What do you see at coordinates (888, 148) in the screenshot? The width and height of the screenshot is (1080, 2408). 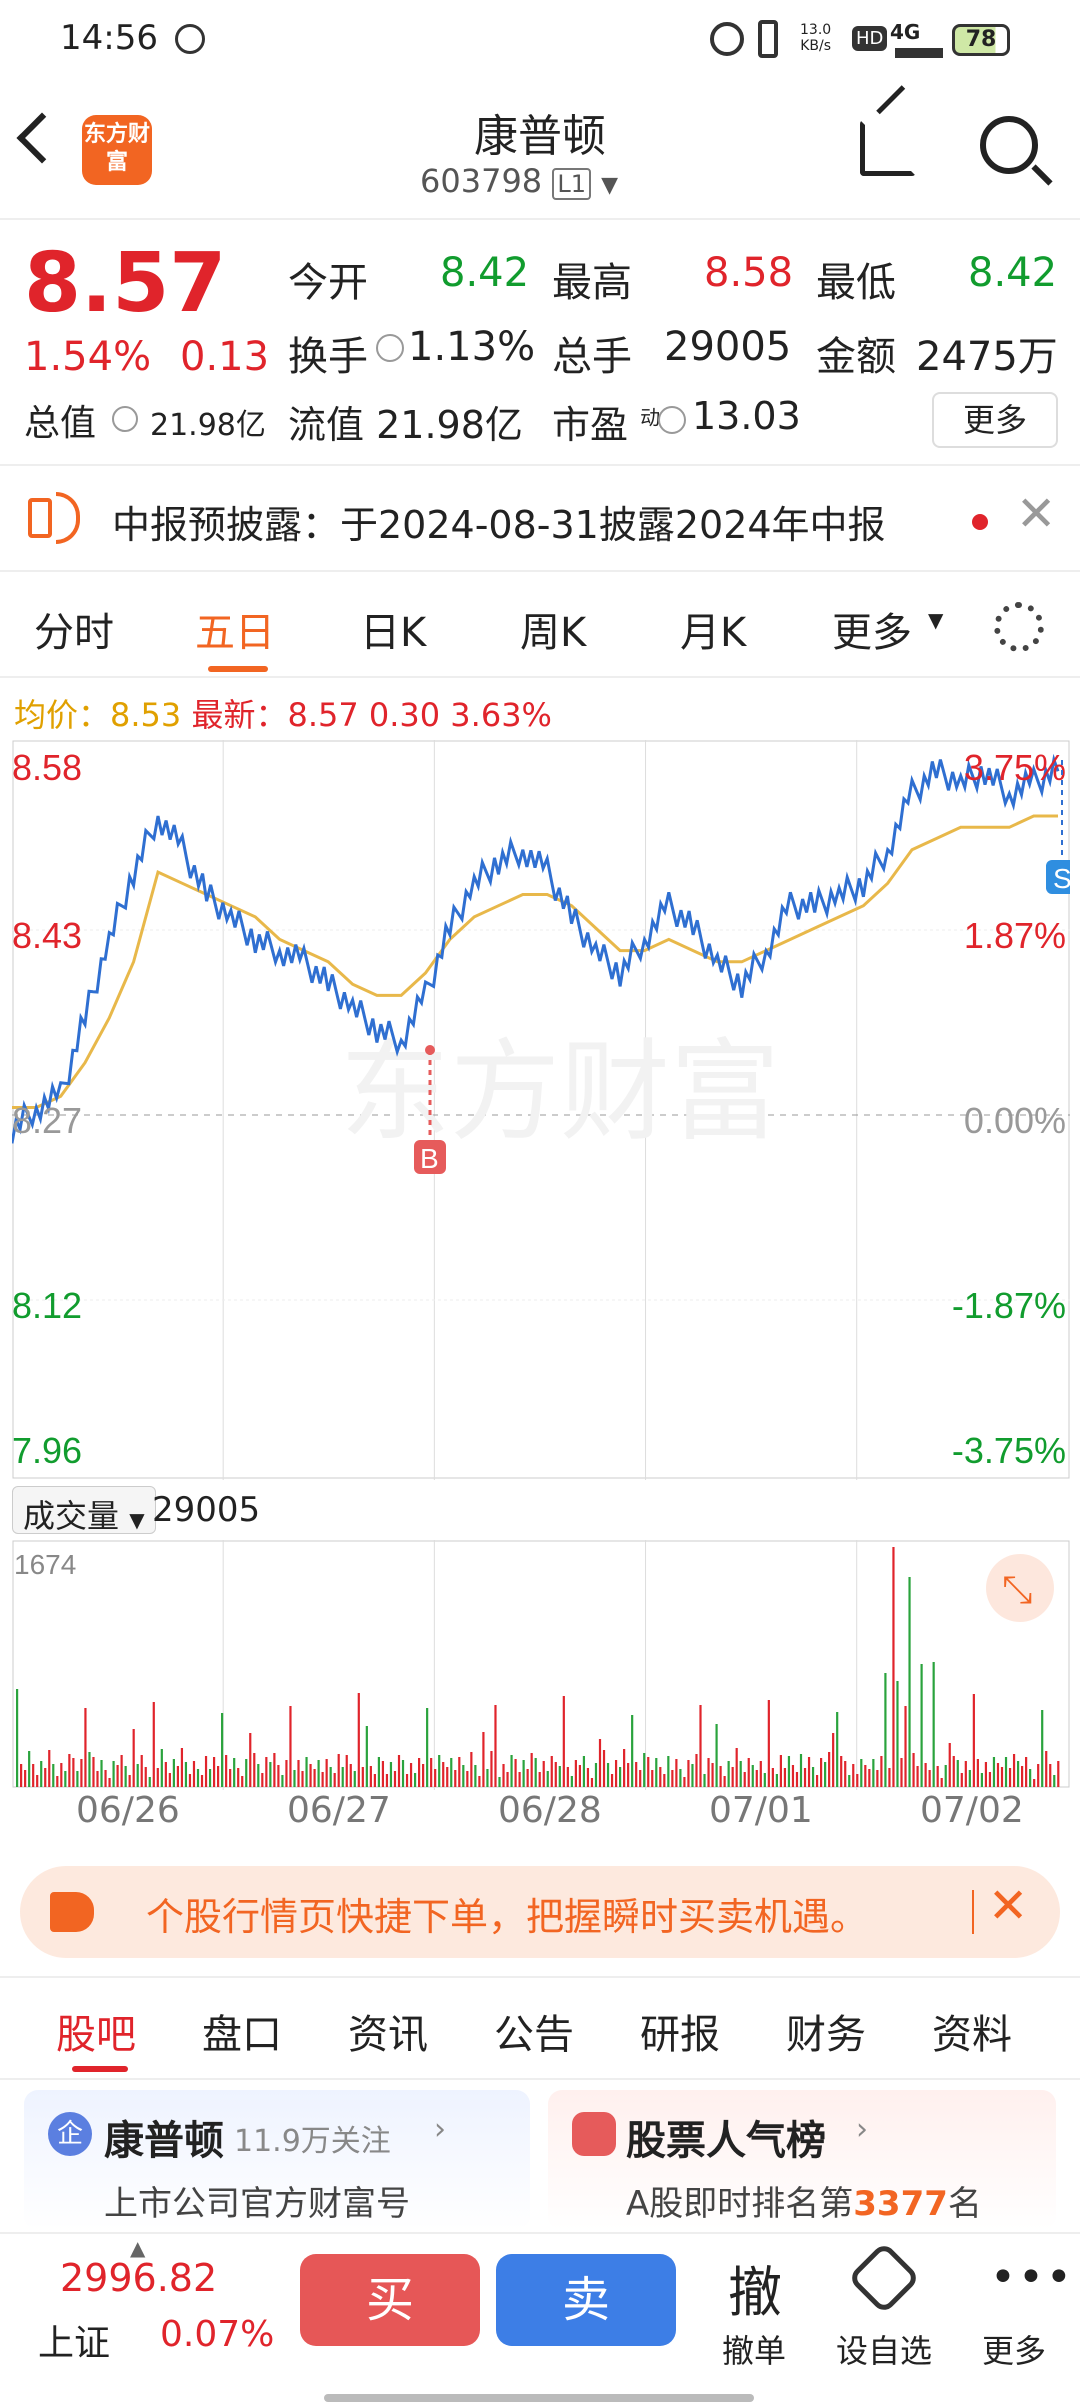 I see `share-icon` at bounding box center [888, 148].